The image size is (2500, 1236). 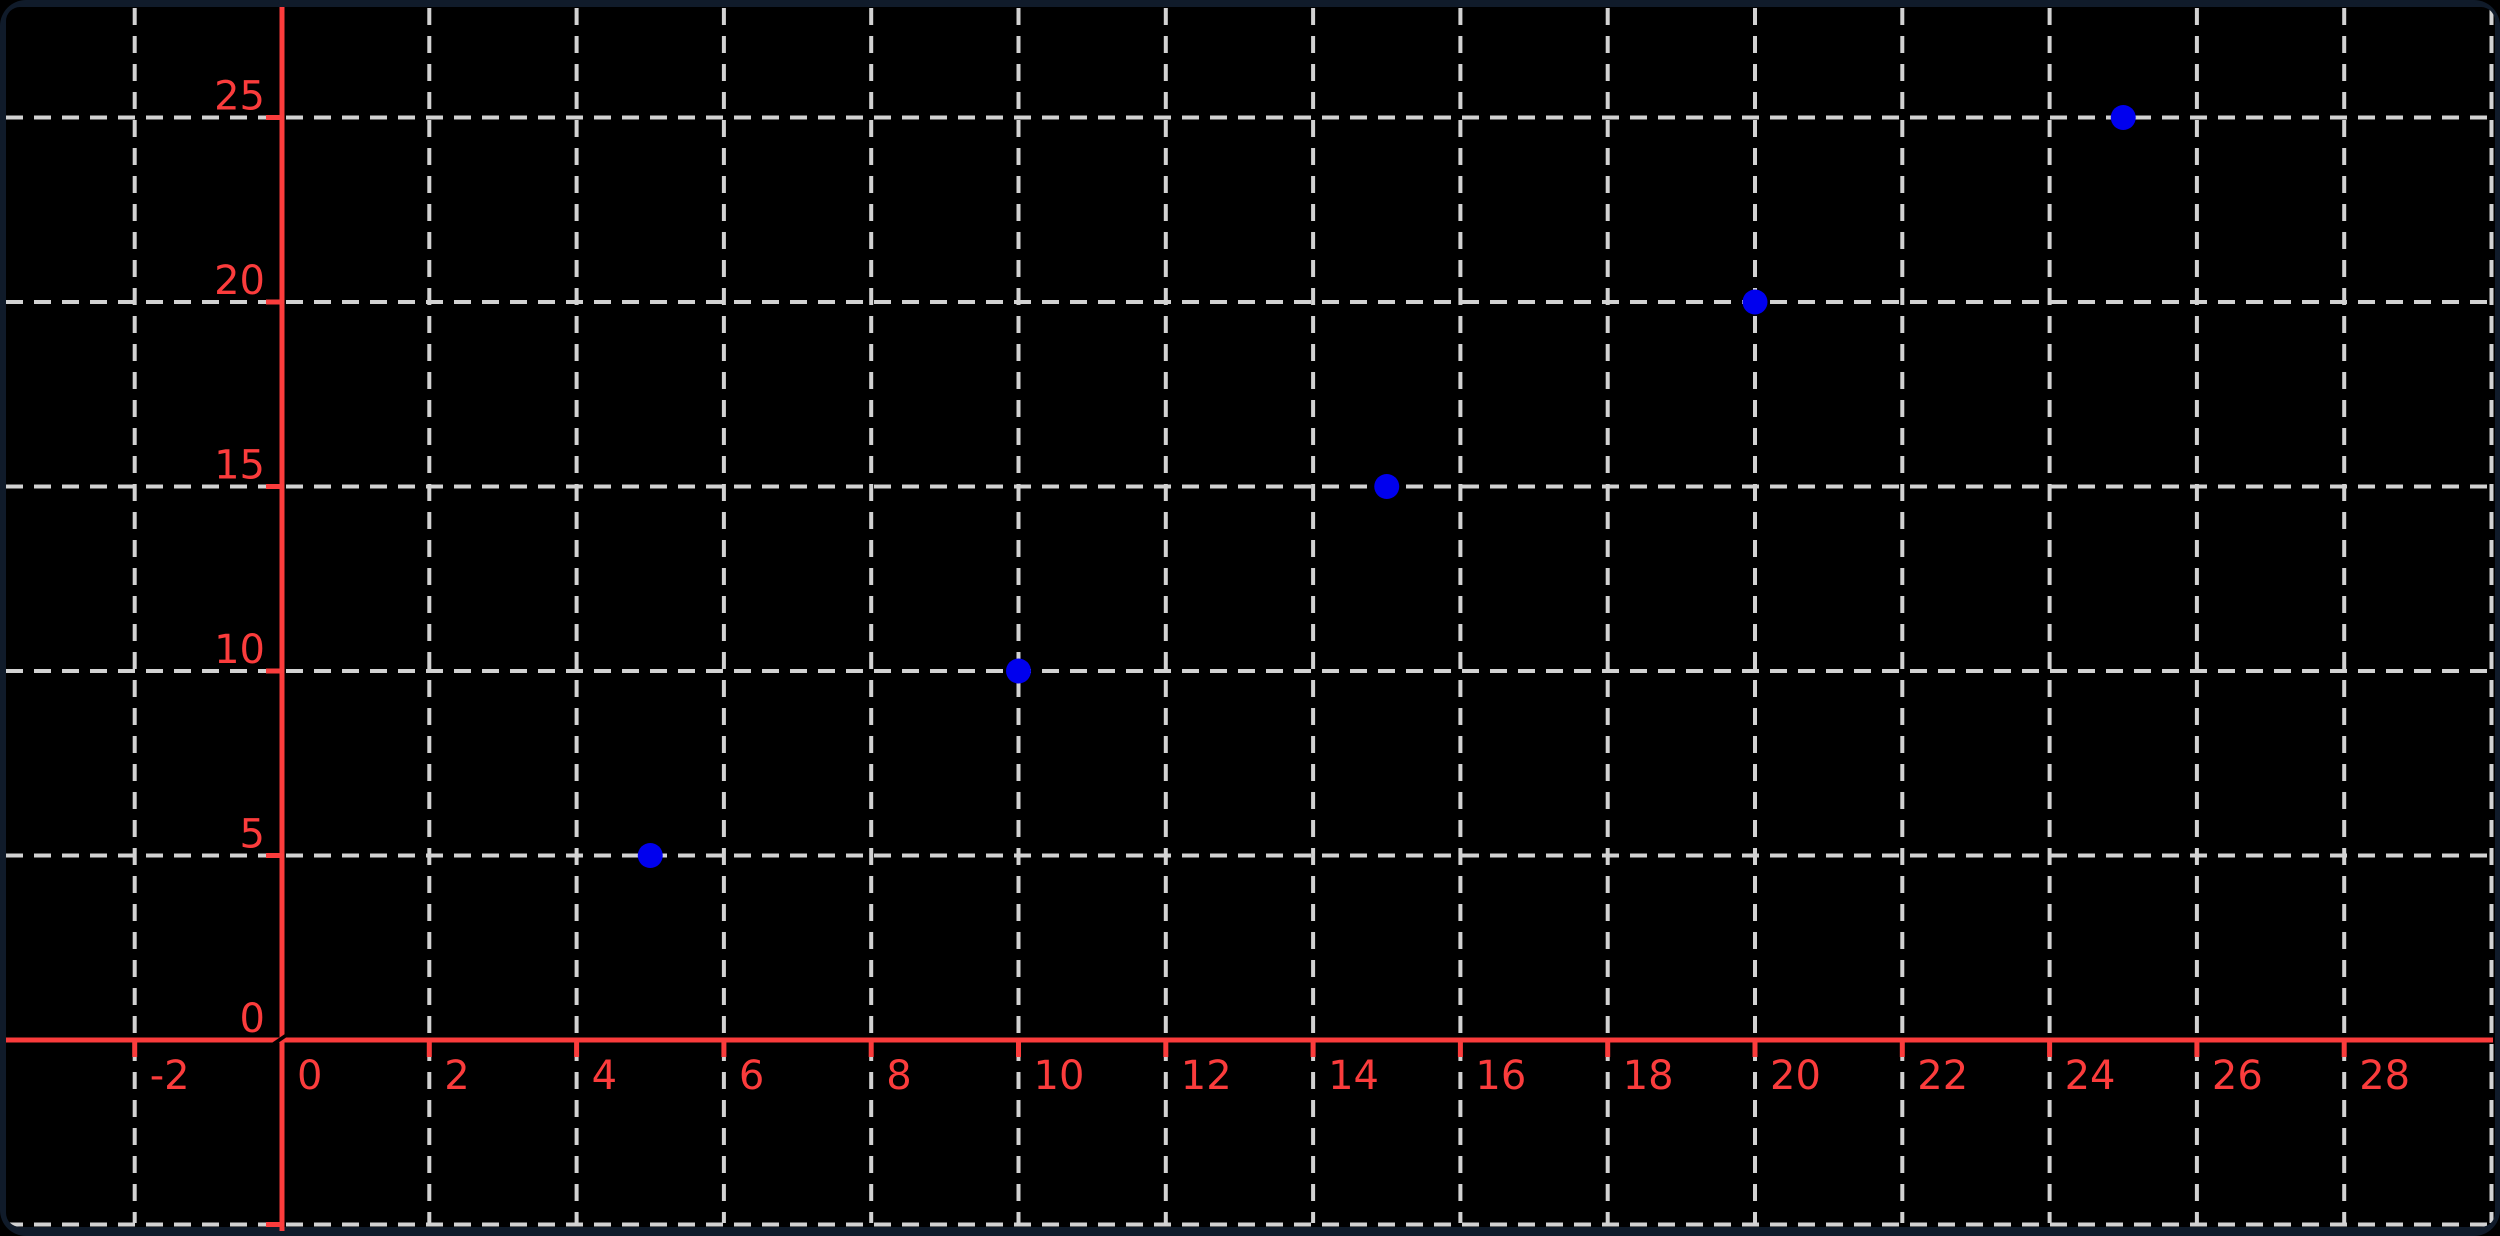 I want to click on x-tick-label: 2, so click(x=456, y=1076).